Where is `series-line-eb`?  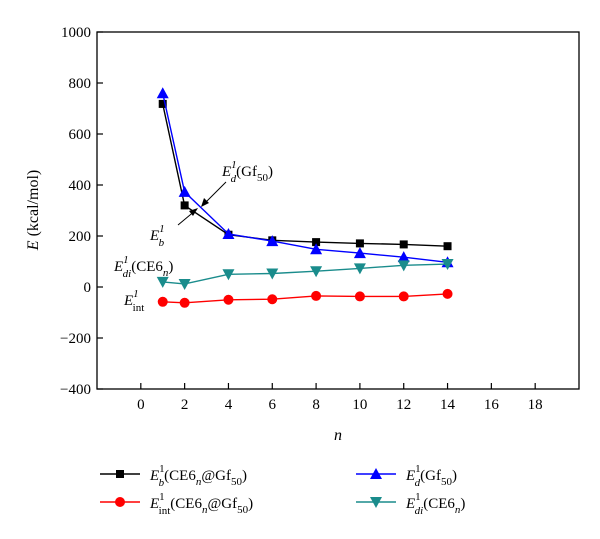 series-line-eb is located at coordinates (305, 175).